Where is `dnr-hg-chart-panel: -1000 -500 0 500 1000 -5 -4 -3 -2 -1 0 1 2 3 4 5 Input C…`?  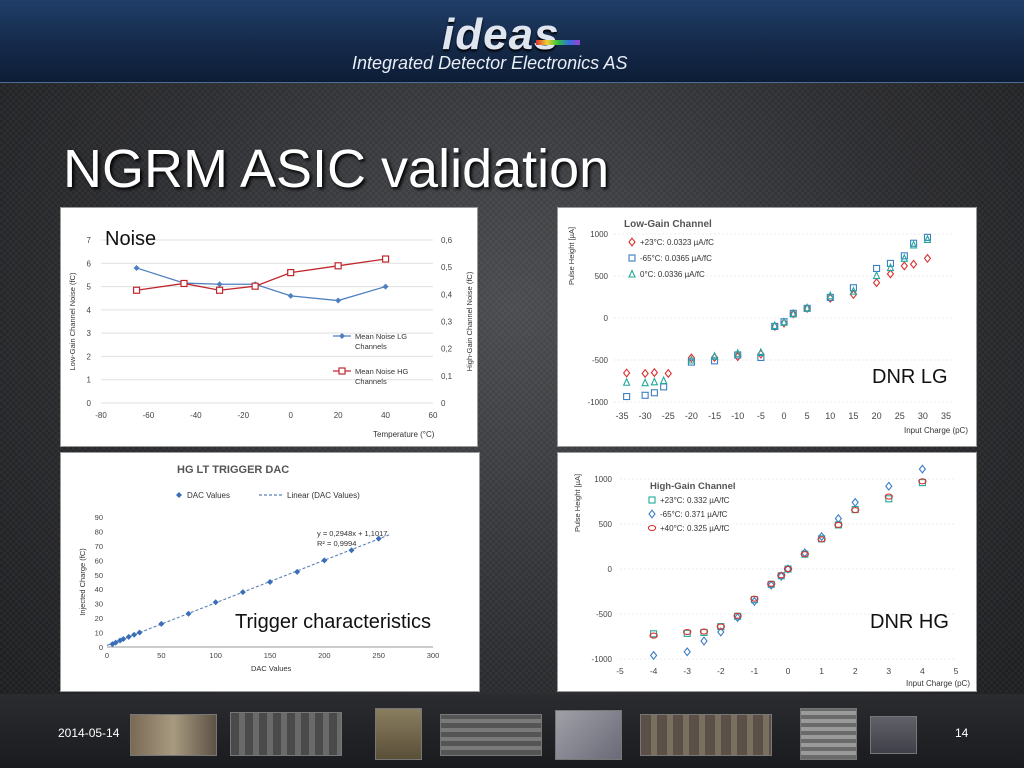 dnr-hg-chart-panel: -1000 -500 0 500 1000 -5 -4 -3 -2 -1 0 1 2 3 4 5 Input C… is located at coordinates (767, 572).